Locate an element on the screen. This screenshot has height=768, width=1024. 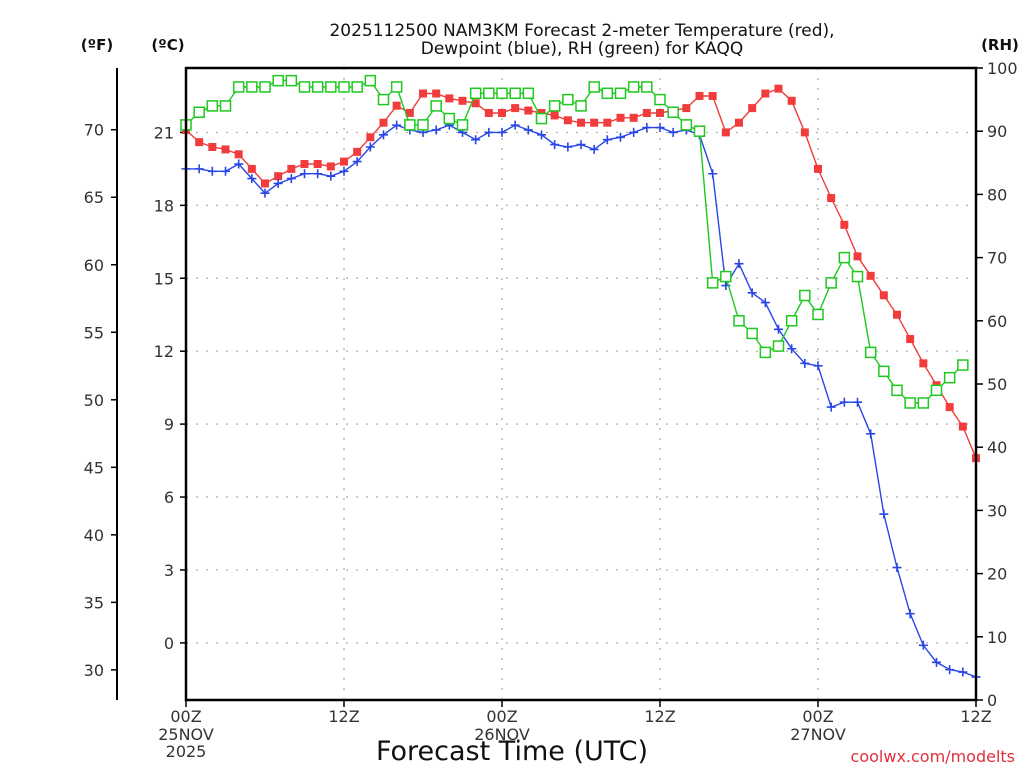
credit-text: coolwx.com/modelts is located at coordinates (933, 756).